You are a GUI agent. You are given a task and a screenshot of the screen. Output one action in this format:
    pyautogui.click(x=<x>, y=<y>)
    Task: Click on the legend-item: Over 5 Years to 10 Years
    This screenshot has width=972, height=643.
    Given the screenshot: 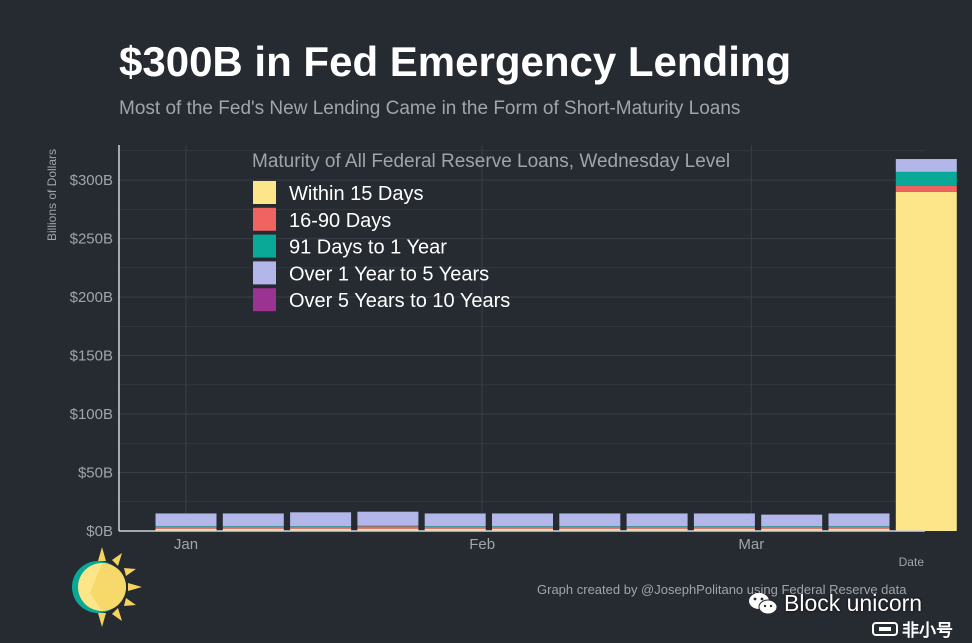 What is the action you would take?
    pyautogui.click(x=381, y=300)
    